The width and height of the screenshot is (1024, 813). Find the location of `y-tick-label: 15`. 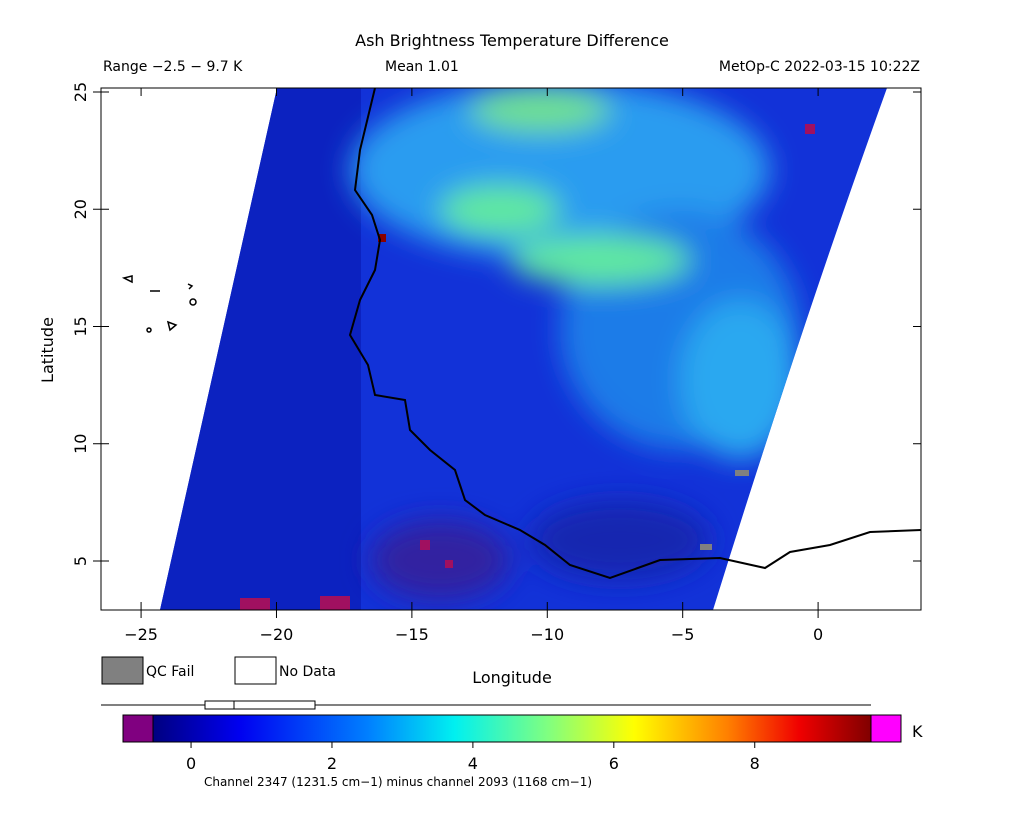

y-tick-label: 15 is located at coordinates (80, 326).